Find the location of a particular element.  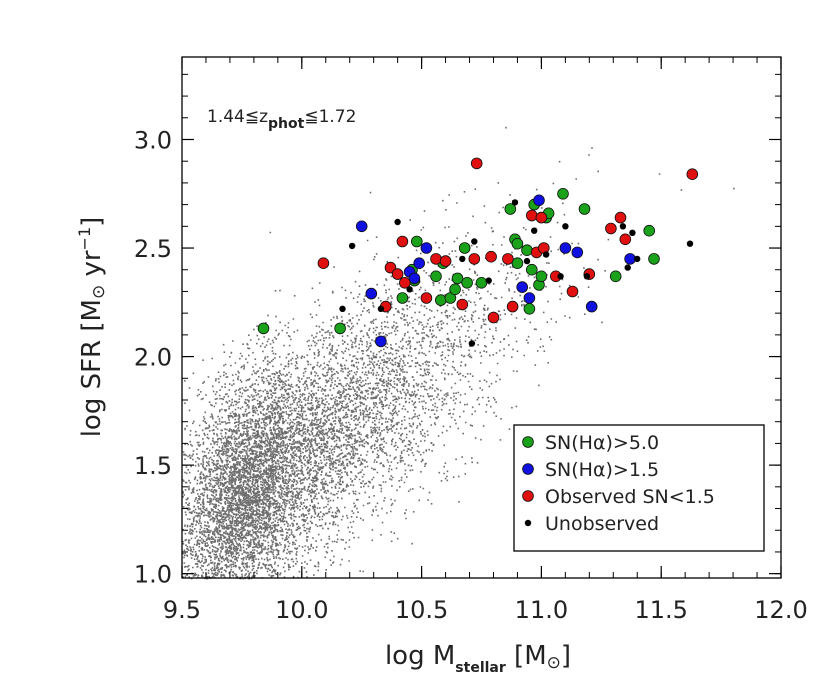

y-tick-label: 1.5 is located at coordinates (153, 466).